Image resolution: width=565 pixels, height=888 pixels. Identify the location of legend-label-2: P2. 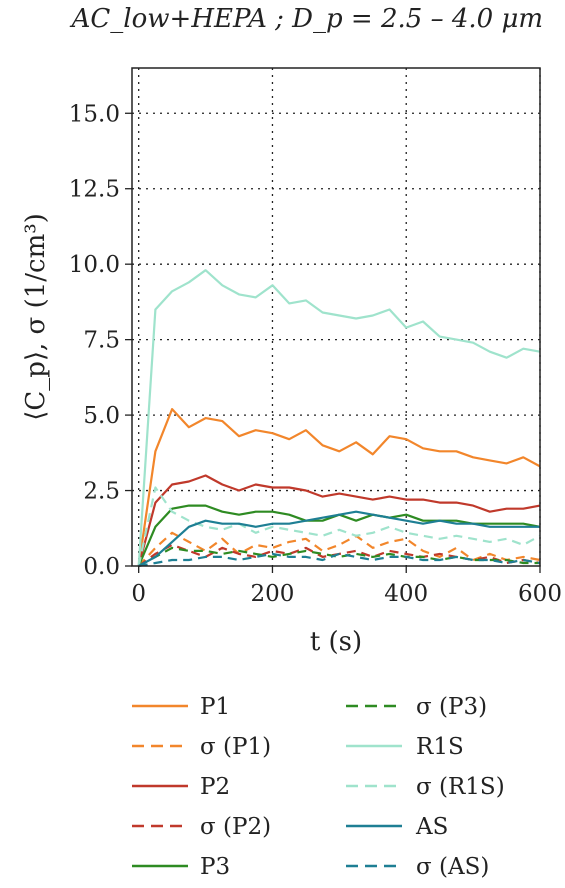
(215, 787).